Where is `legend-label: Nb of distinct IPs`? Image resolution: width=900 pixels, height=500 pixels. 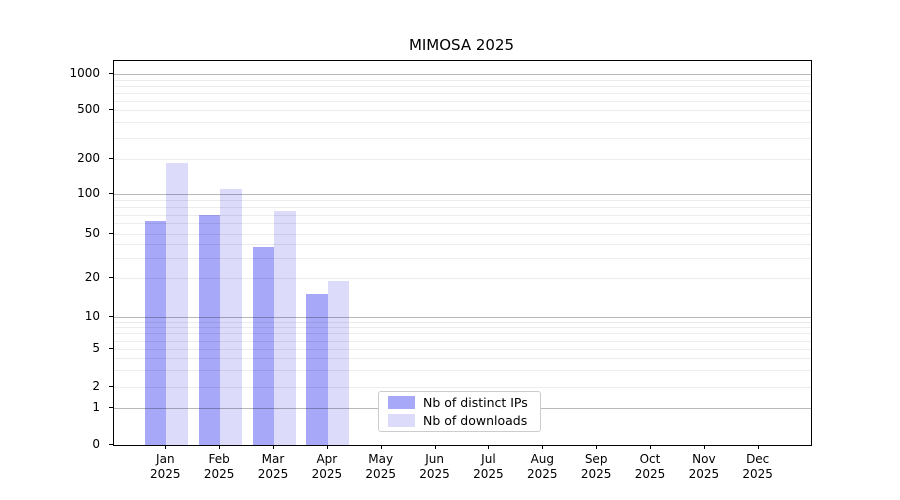 legend-label: Nb of distinct IPs is located at coordinates (475, 402).